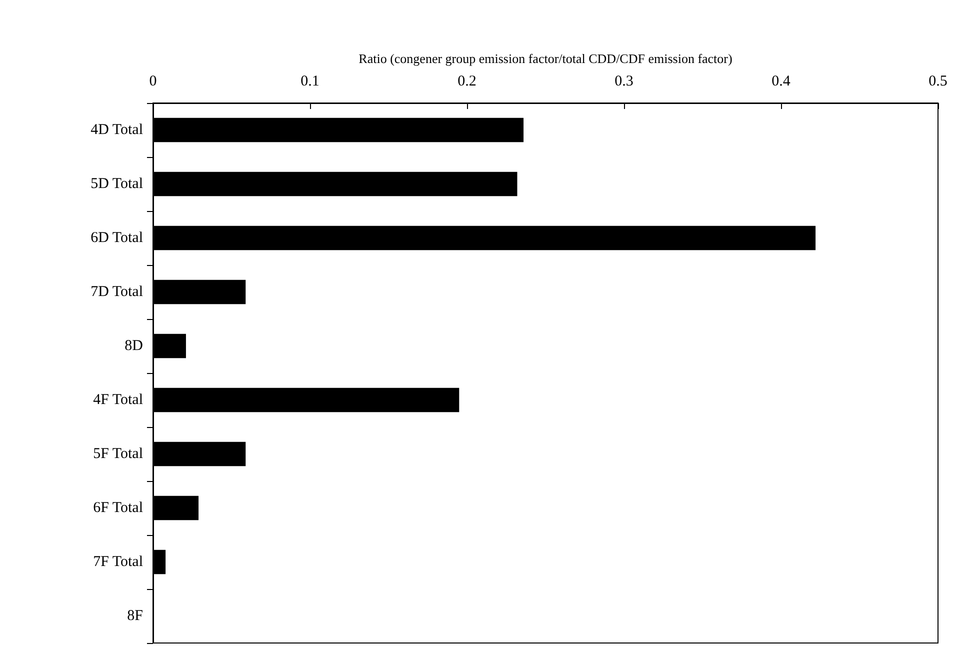 This screenshot has width=966, height=660. I want to click on y-tick-label: 8F, so click(135, 616).